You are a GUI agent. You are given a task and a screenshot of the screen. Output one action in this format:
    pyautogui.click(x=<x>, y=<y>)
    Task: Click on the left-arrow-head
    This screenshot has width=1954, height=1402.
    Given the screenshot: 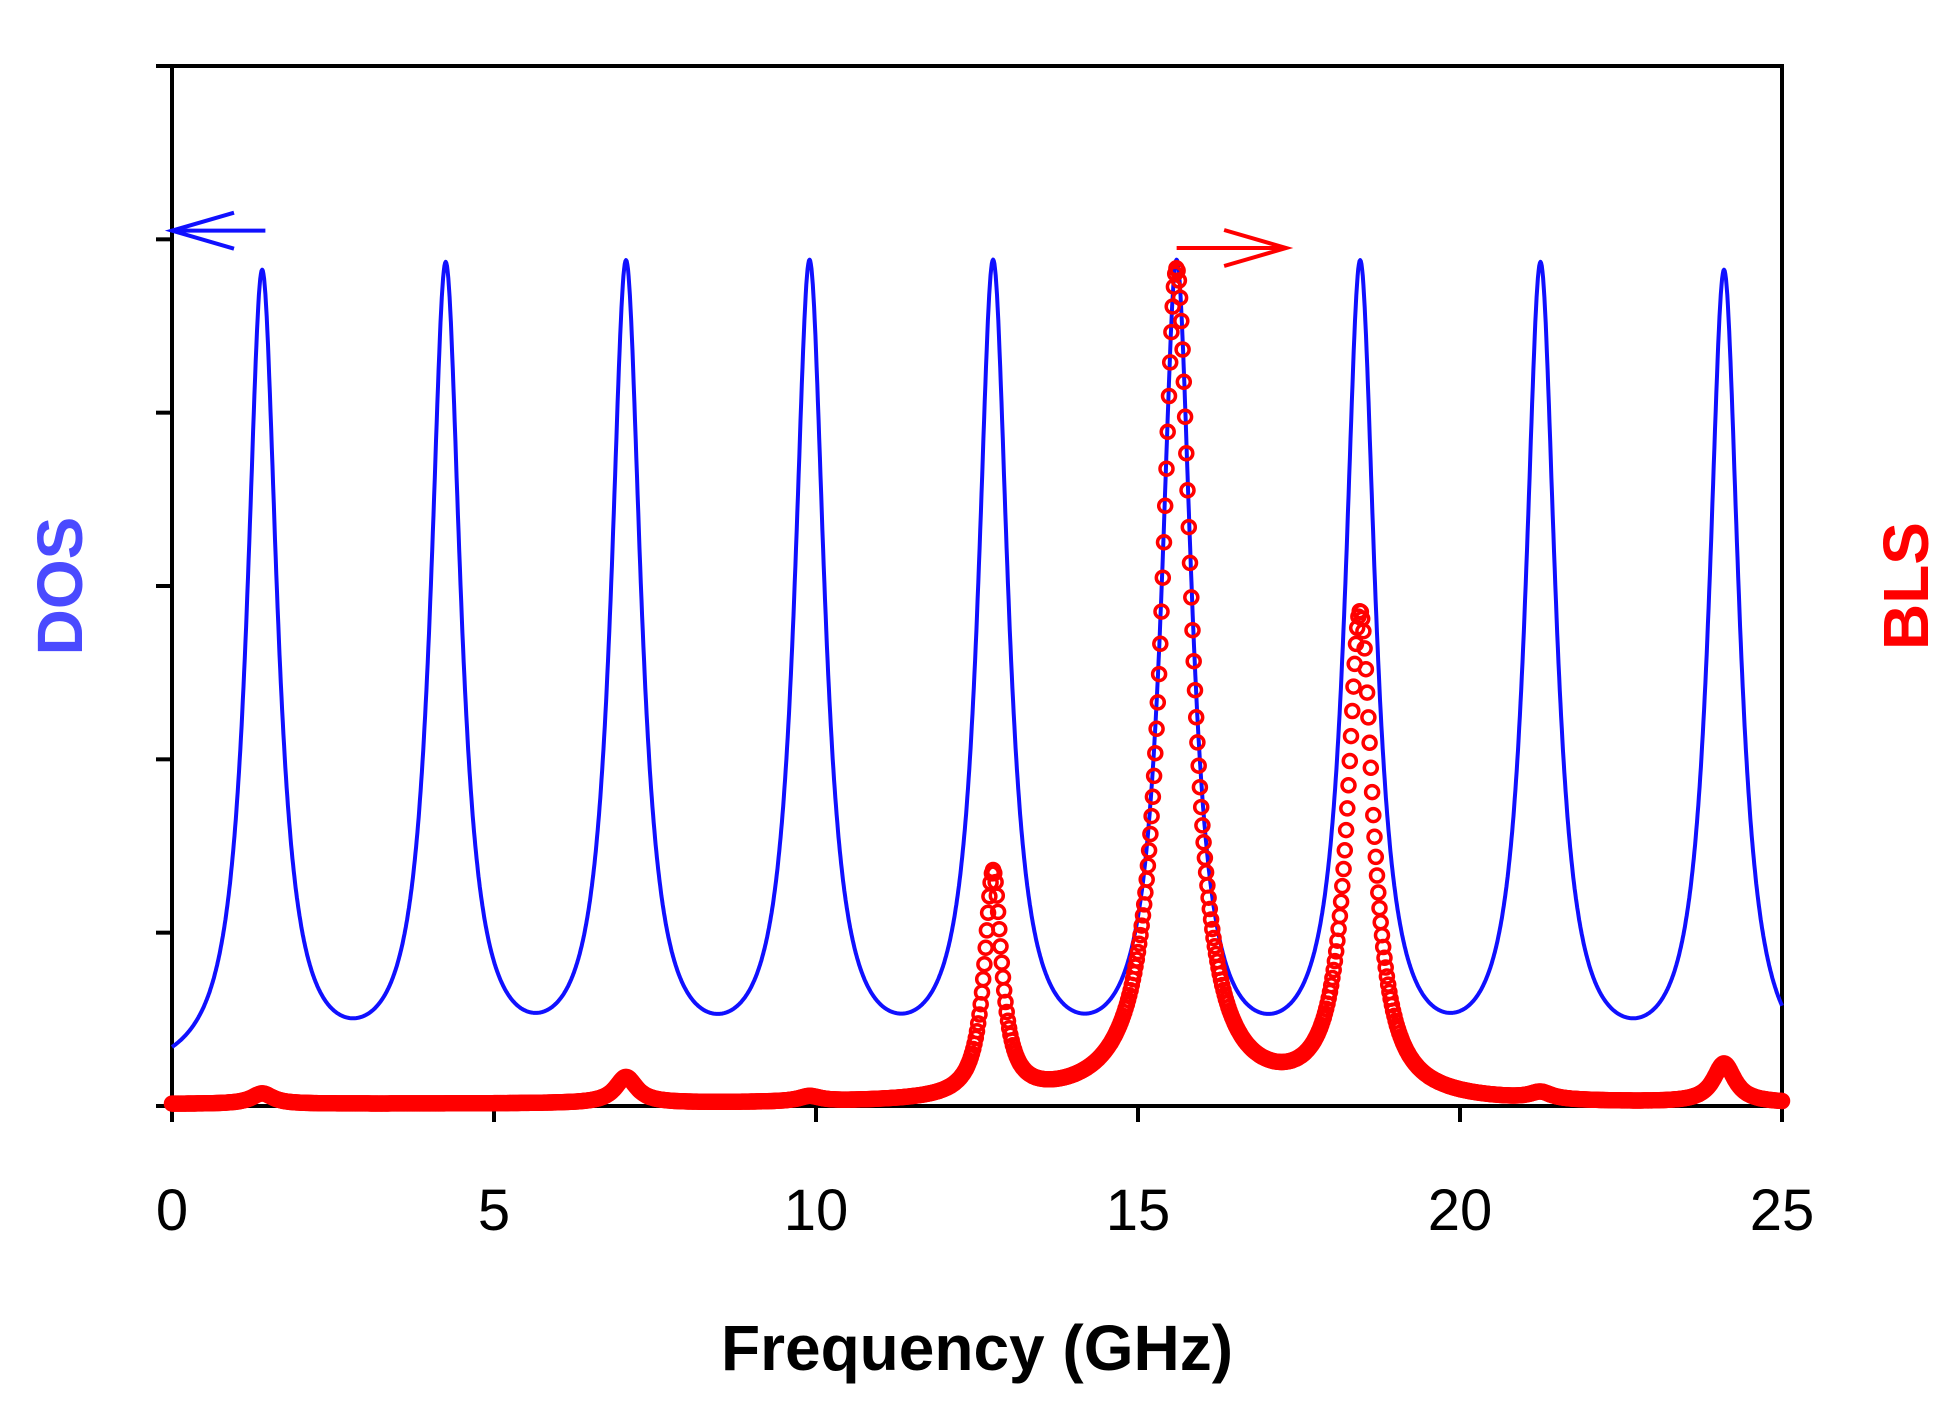 What is the action you would take?
    pyautogui.click(x=199, y=230)
    